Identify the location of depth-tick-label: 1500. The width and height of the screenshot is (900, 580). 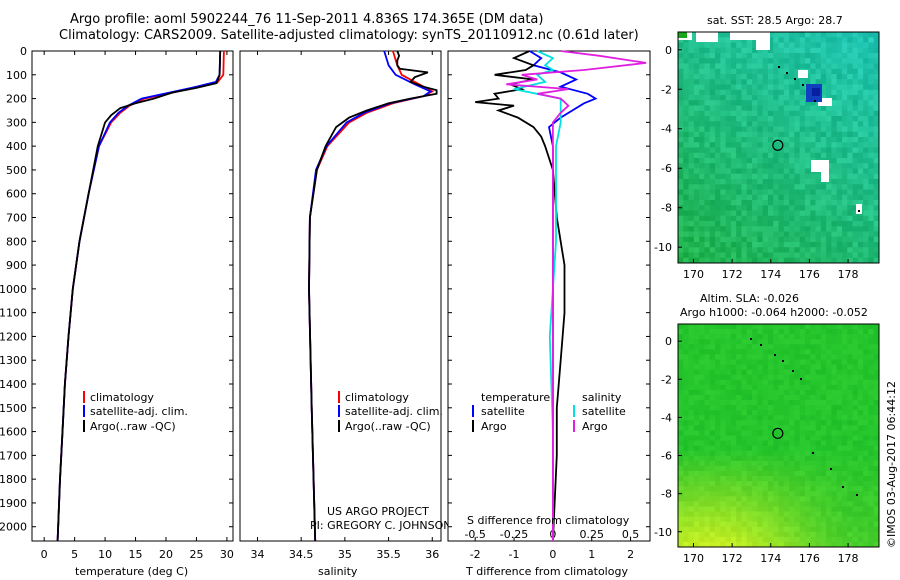
(13, 408).